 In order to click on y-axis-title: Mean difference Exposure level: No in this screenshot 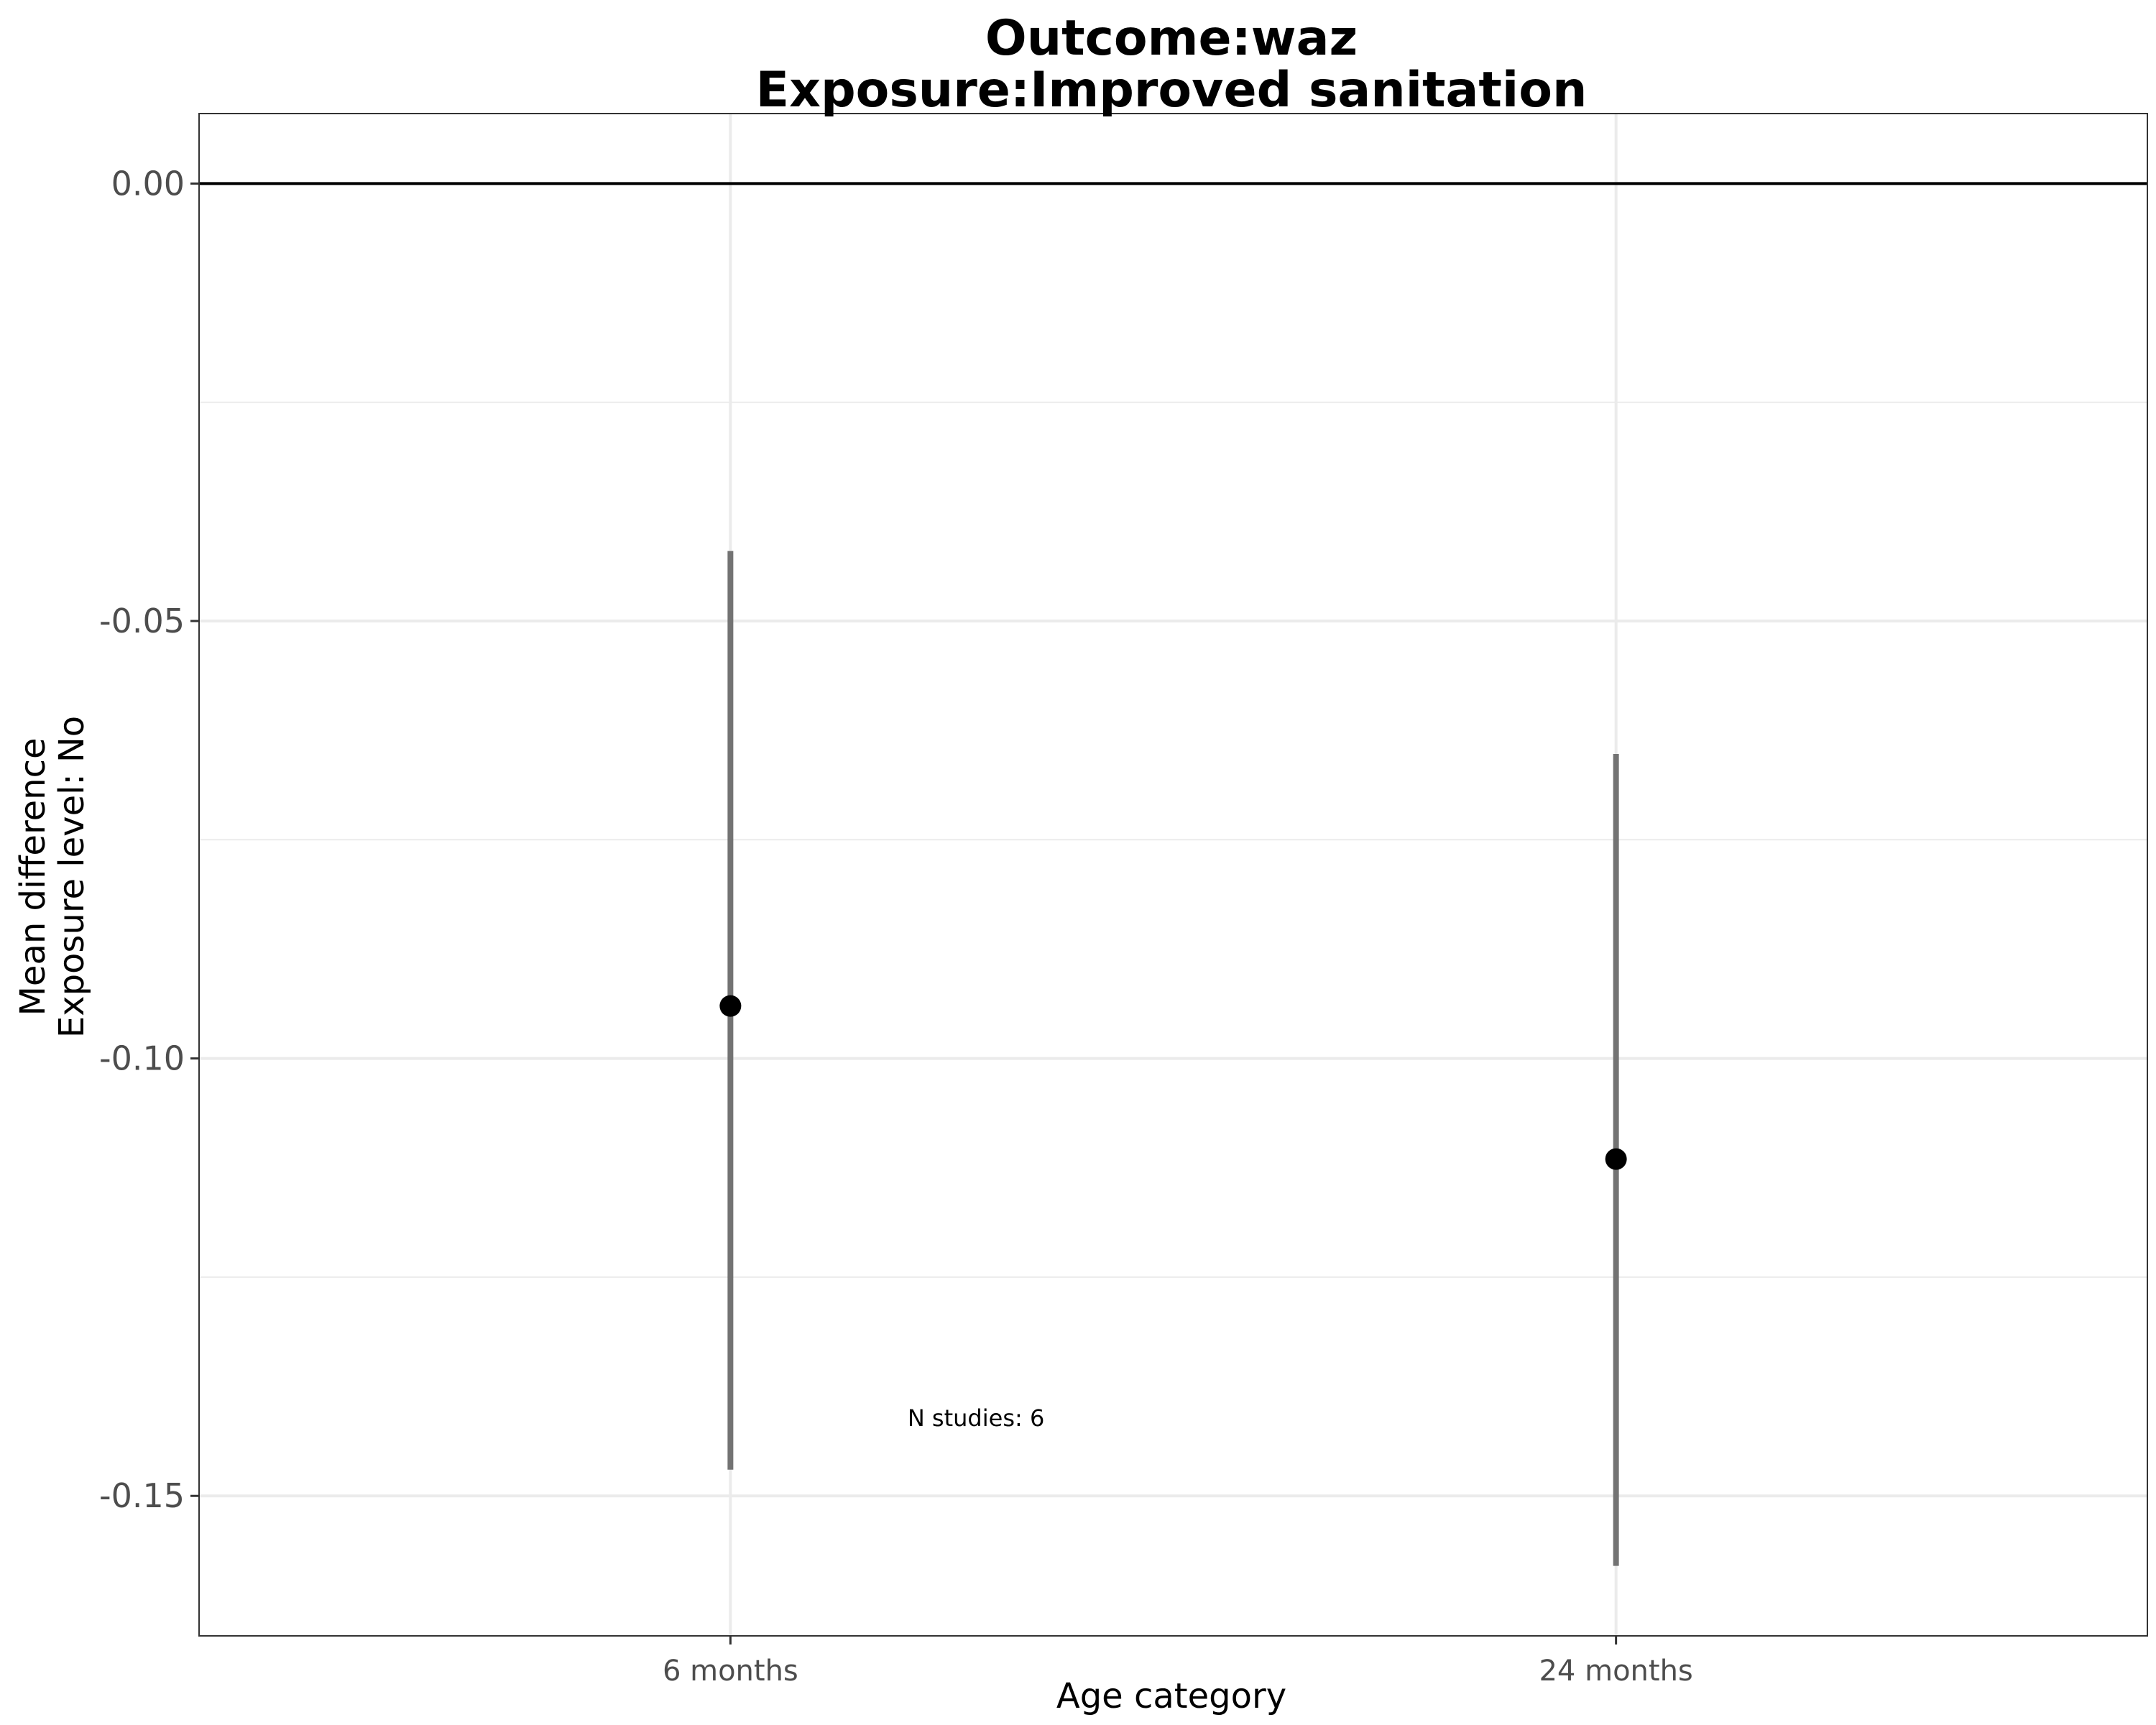, I will do `click(53, 877)`.